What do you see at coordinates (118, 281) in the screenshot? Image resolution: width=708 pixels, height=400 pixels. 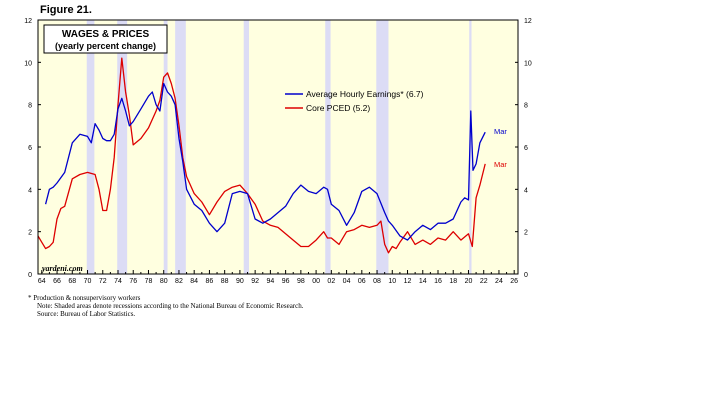 I see `x-tick-label-74: 74` at bounding box center [118, 281].